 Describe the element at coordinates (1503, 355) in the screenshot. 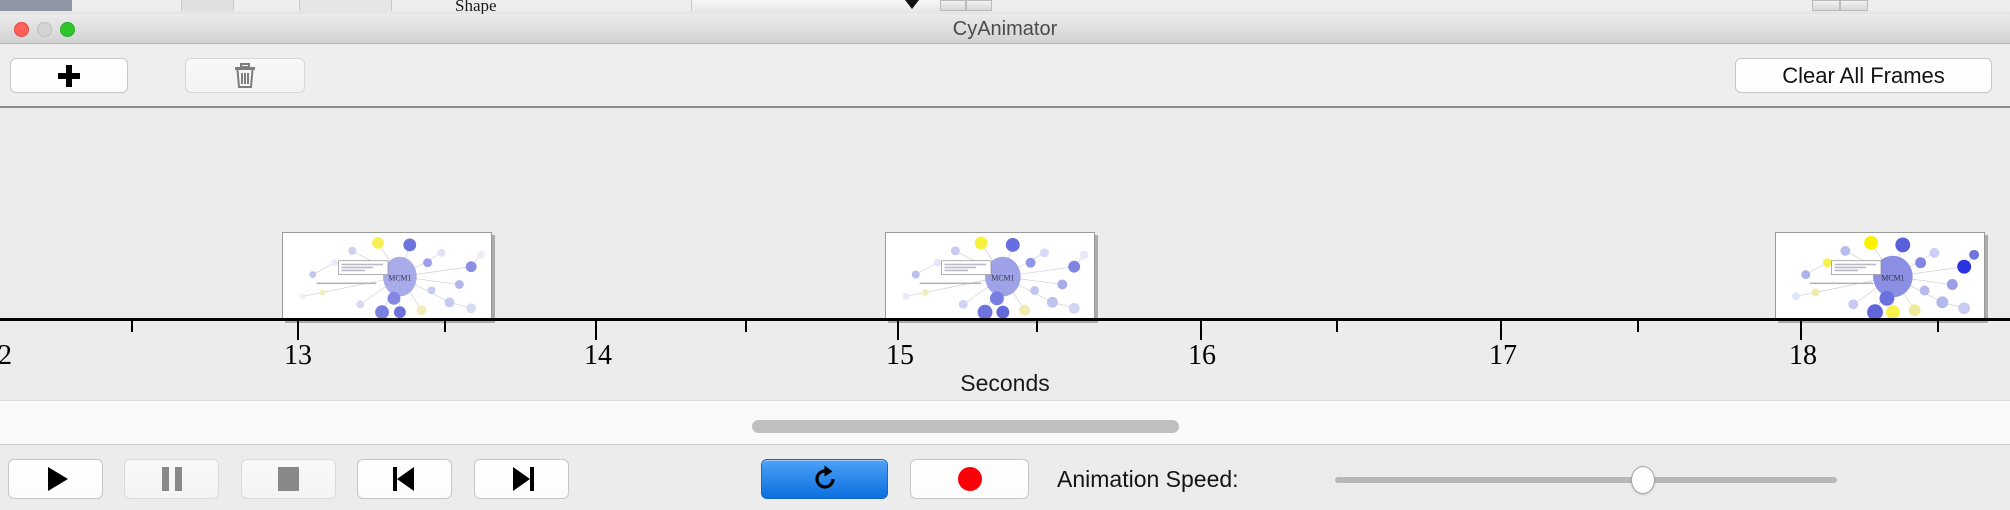

I see `axis-tick-label: 17` at that location.